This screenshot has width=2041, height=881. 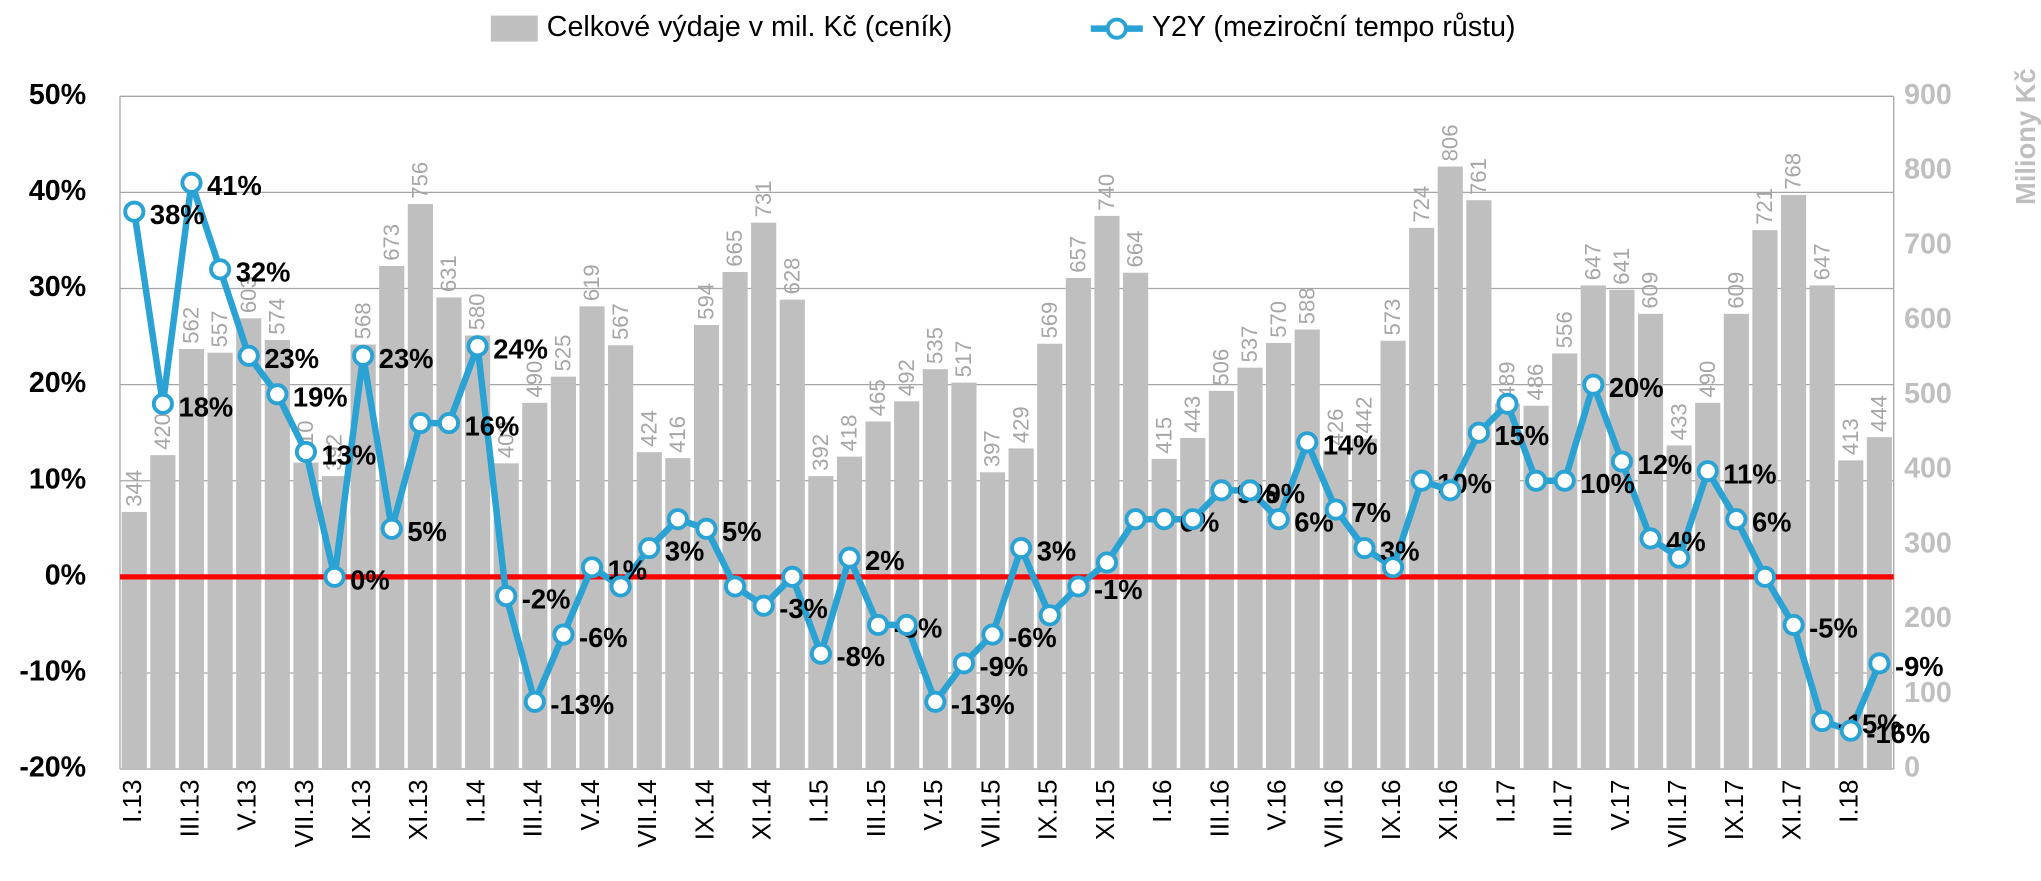 I want to click on bar-value-label: 740, so click(x=1106, y=192).